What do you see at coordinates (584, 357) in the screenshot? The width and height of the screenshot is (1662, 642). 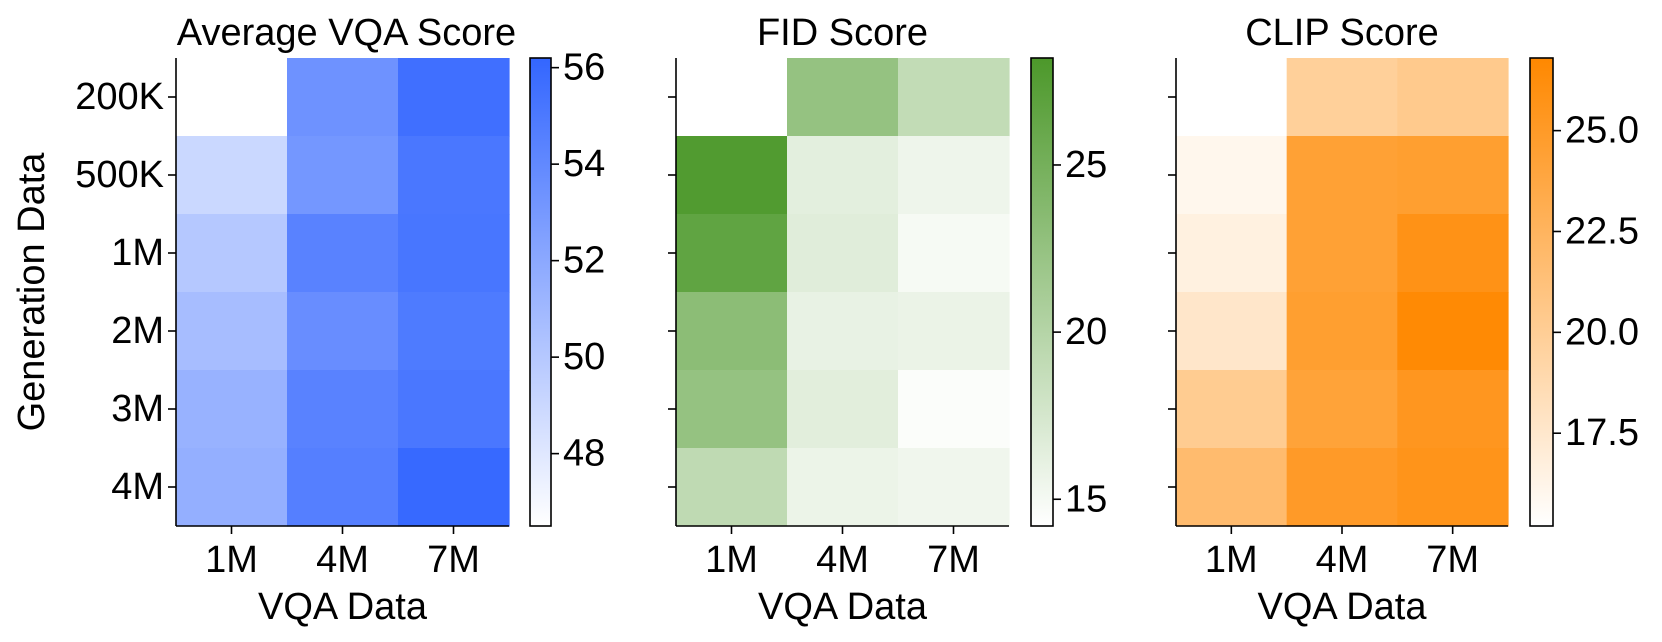 I see `colorbar-tick-label-1-1: 50` at bounding box center [584, 357].